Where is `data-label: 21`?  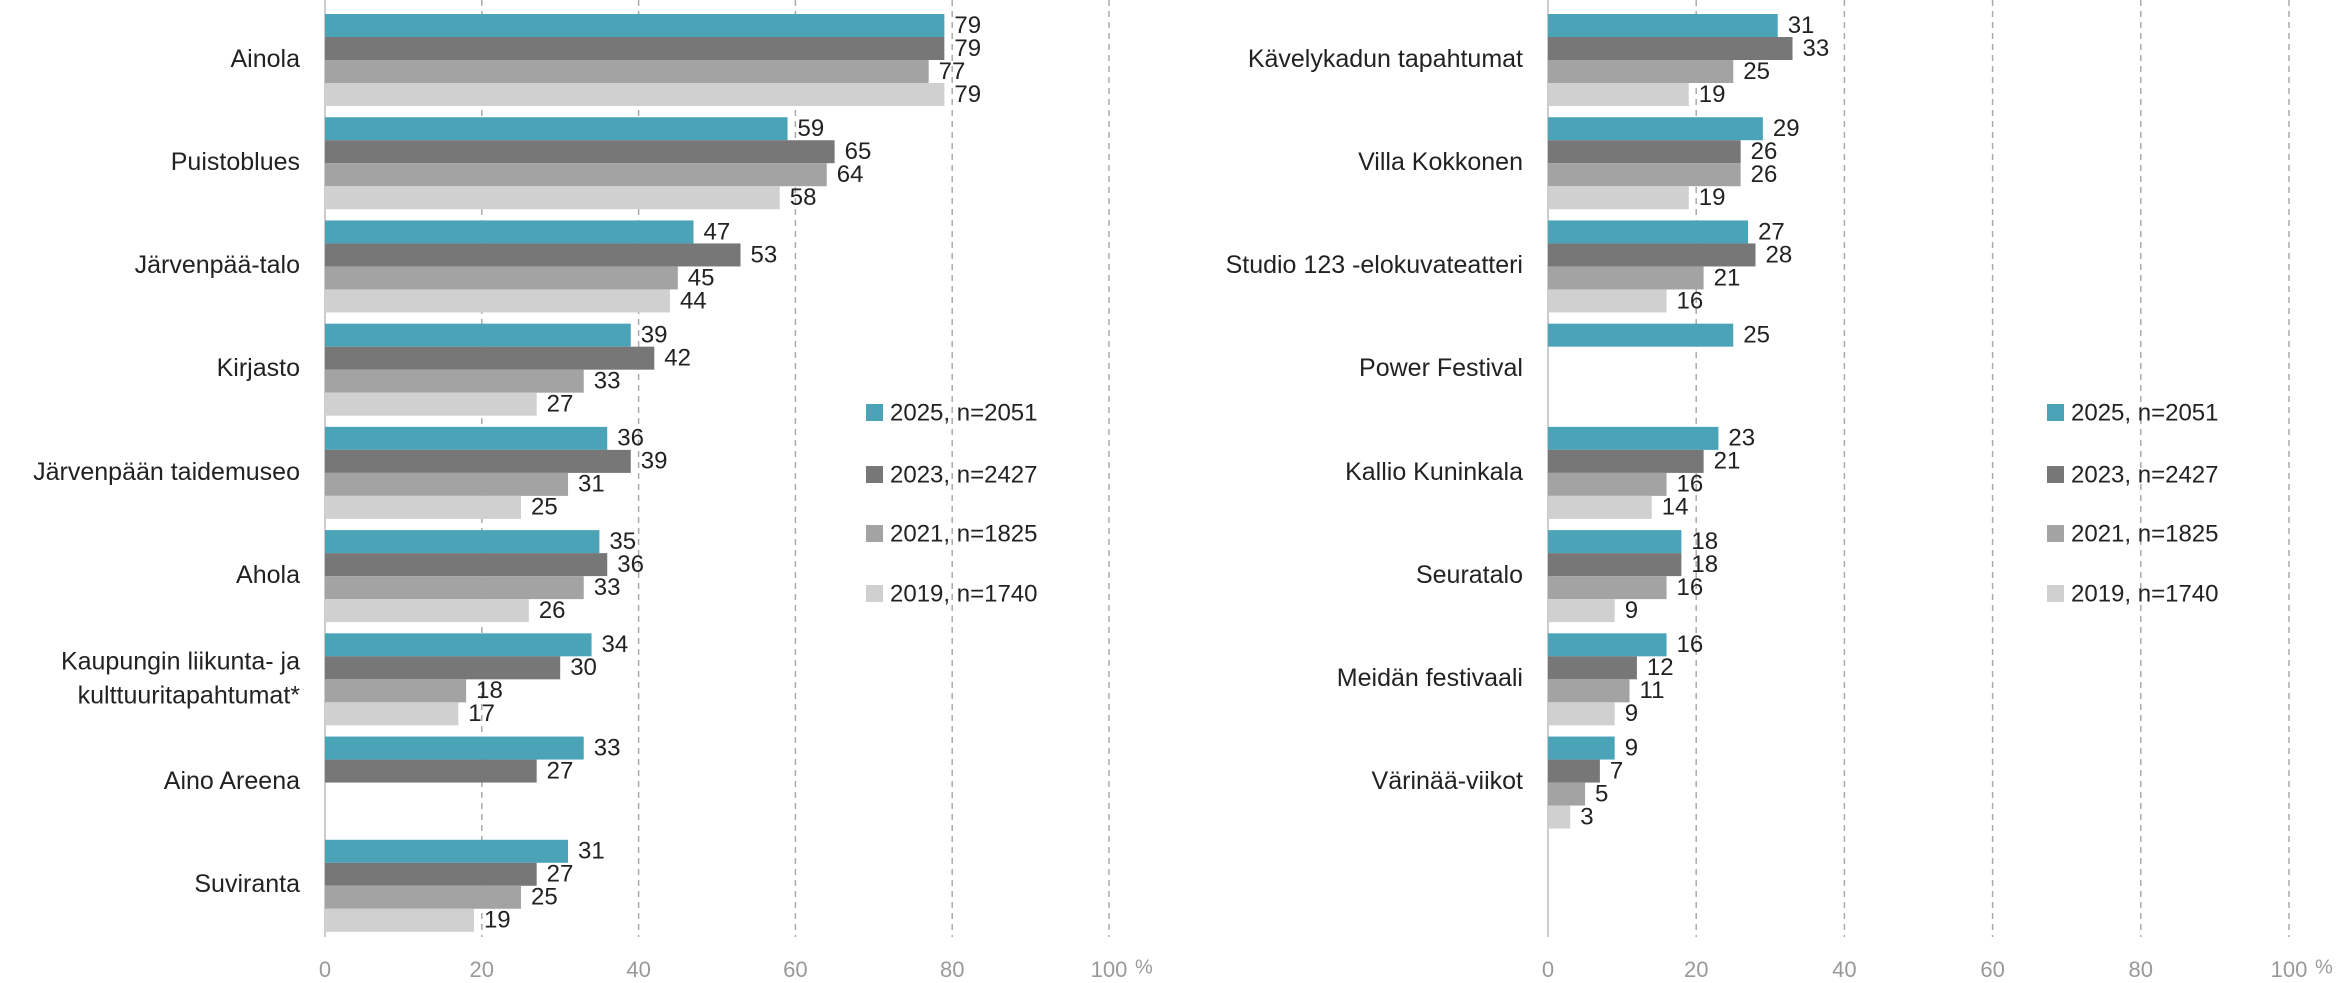 data-label: 21 is located at coordinates (1727, 461).